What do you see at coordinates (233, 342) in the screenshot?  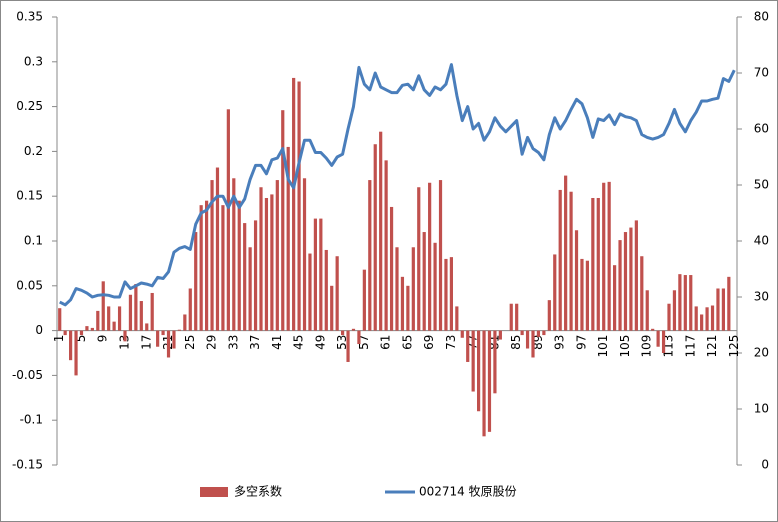 I see `x-tick-label: 33` at bounding box center [233, 342].